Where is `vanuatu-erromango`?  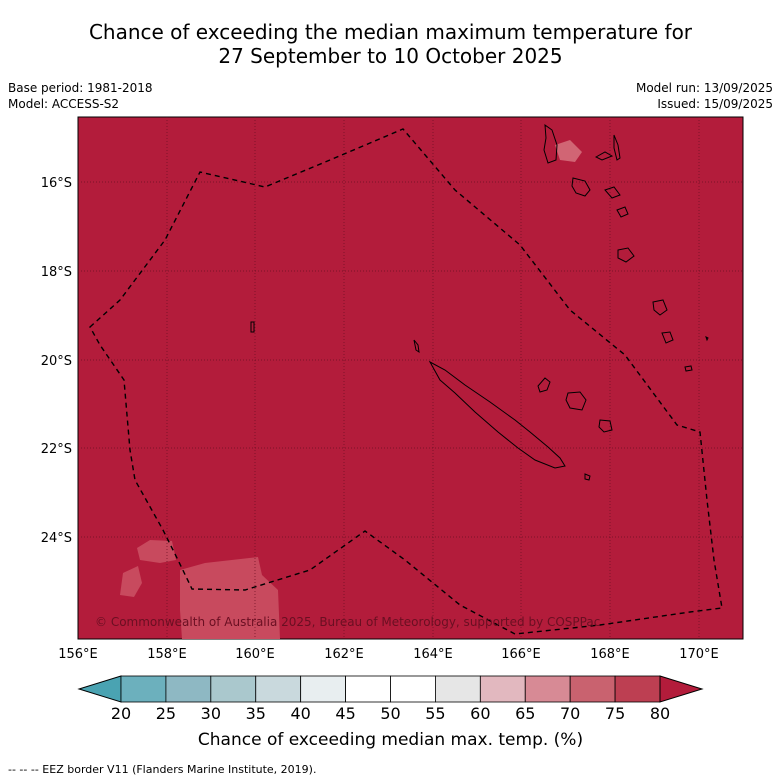
vanuatu-erromango is located at coordinates (626, 255).